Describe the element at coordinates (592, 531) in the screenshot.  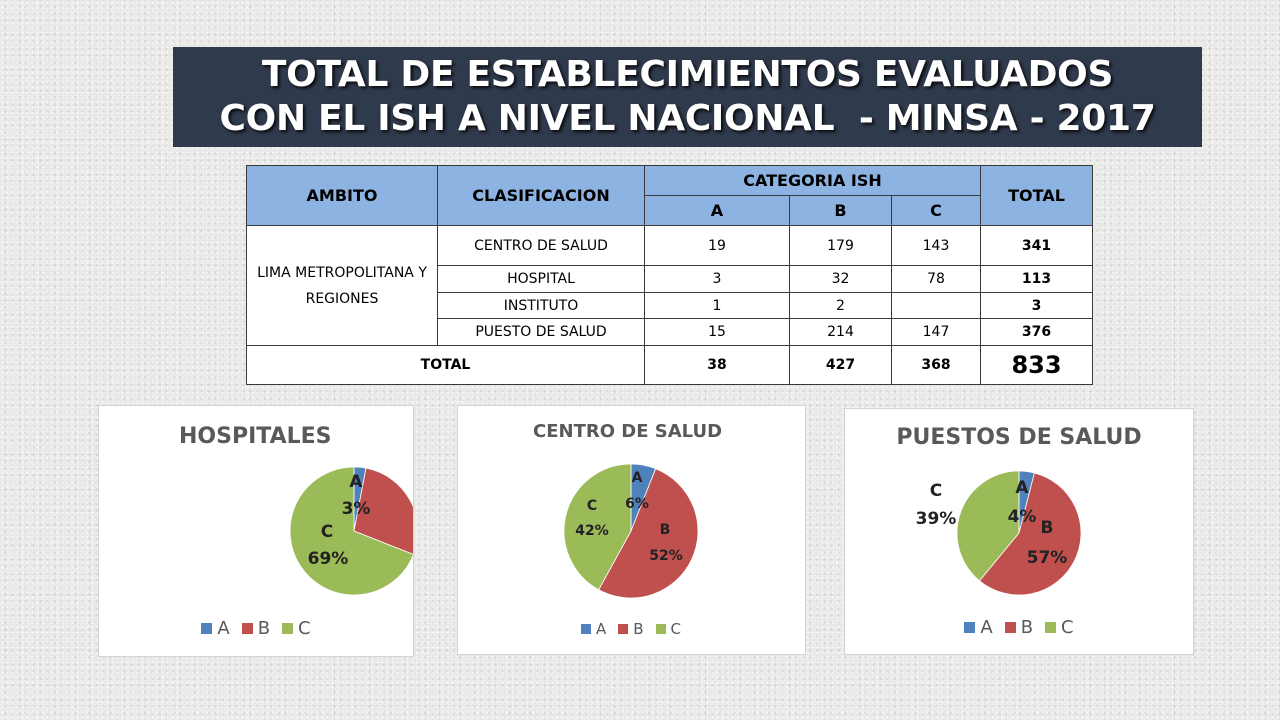
I see `data-label-percent-c: 42%` at that location.